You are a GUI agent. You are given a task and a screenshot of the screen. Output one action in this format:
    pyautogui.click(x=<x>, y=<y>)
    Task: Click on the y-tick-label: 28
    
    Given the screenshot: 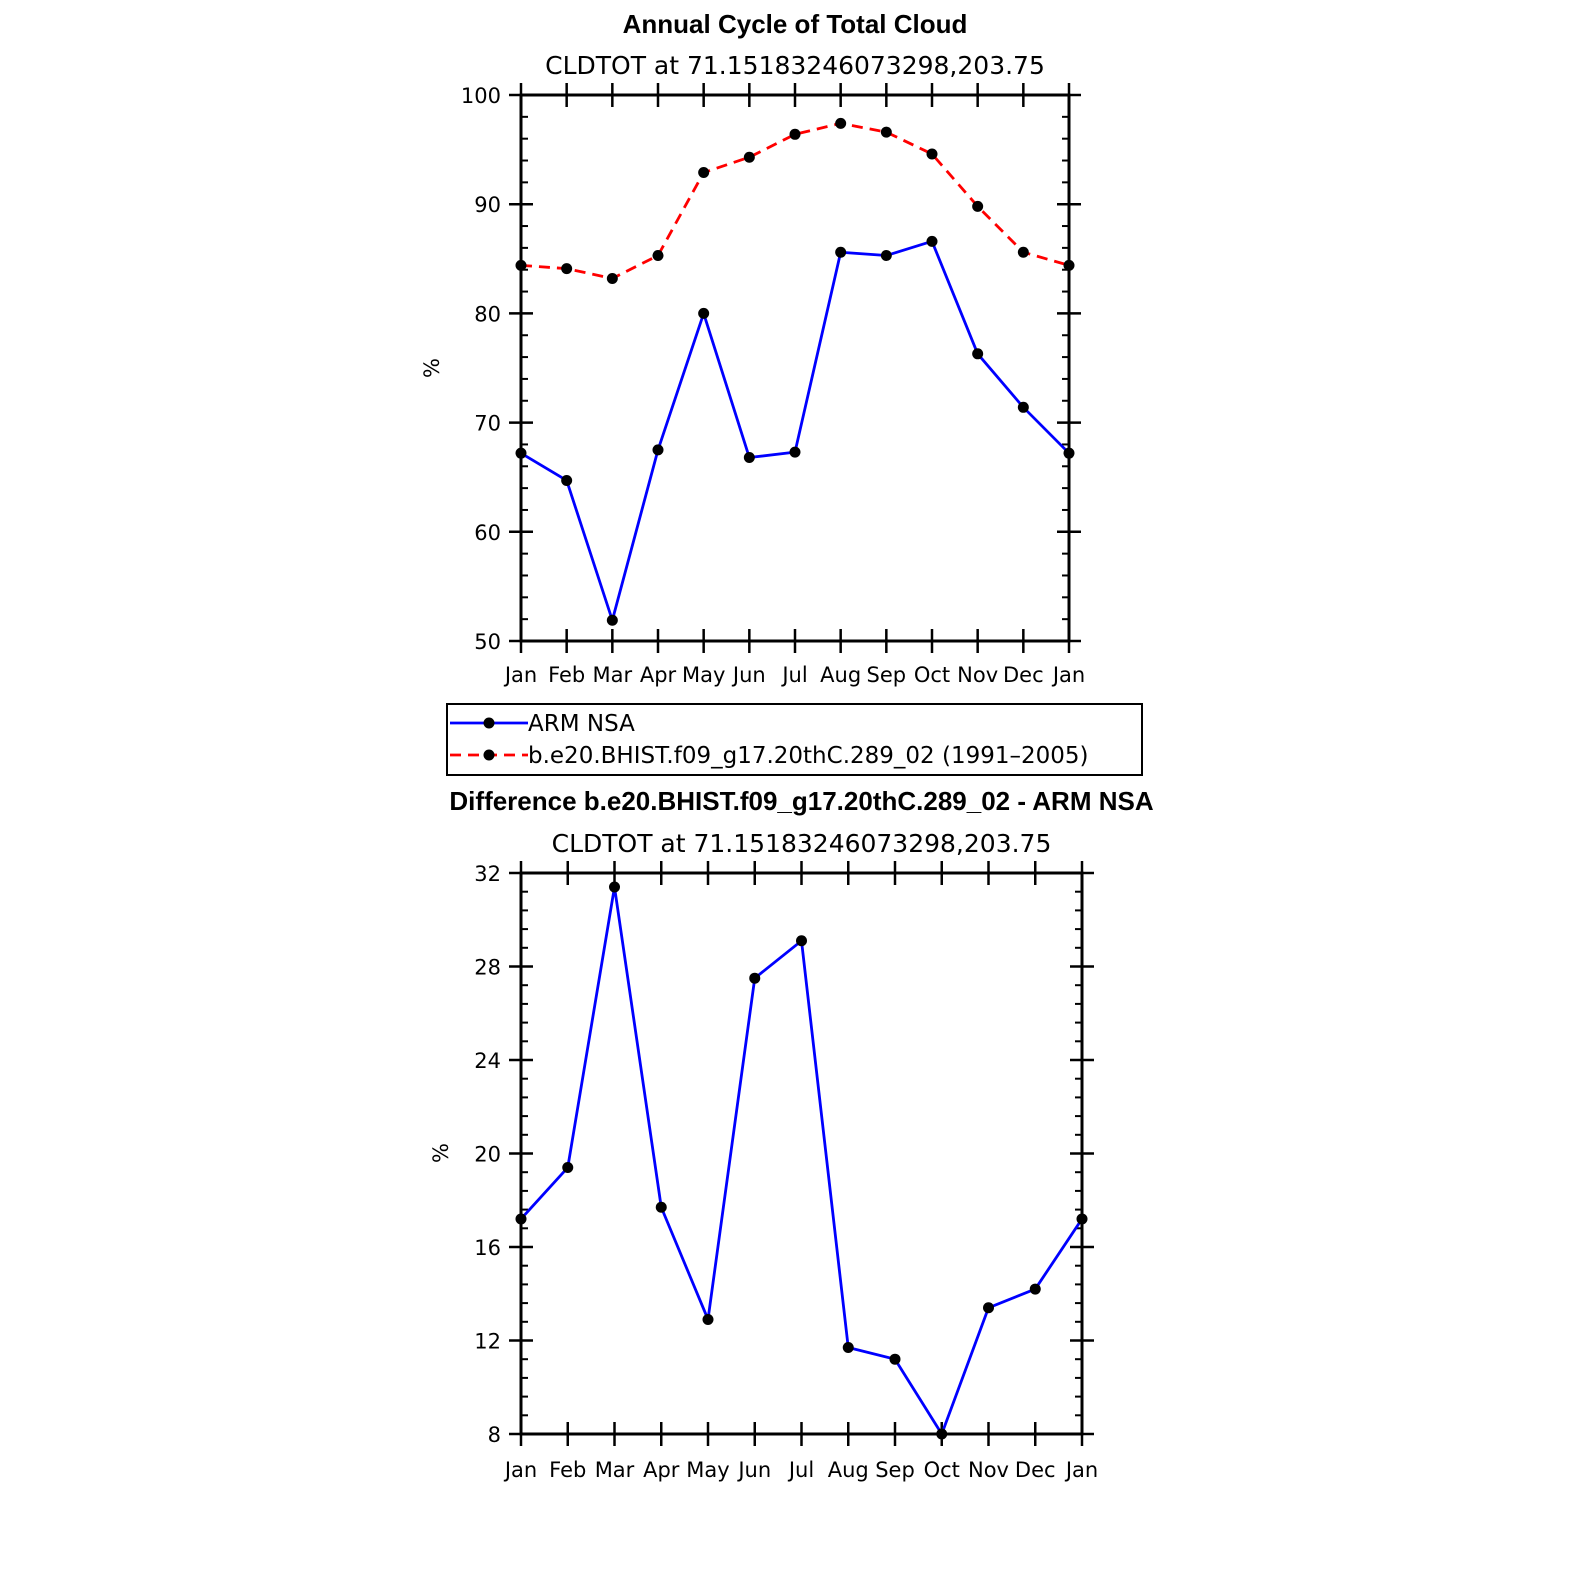 What is the action you would take?
    pyautogui.click(x=487, y=968)
    